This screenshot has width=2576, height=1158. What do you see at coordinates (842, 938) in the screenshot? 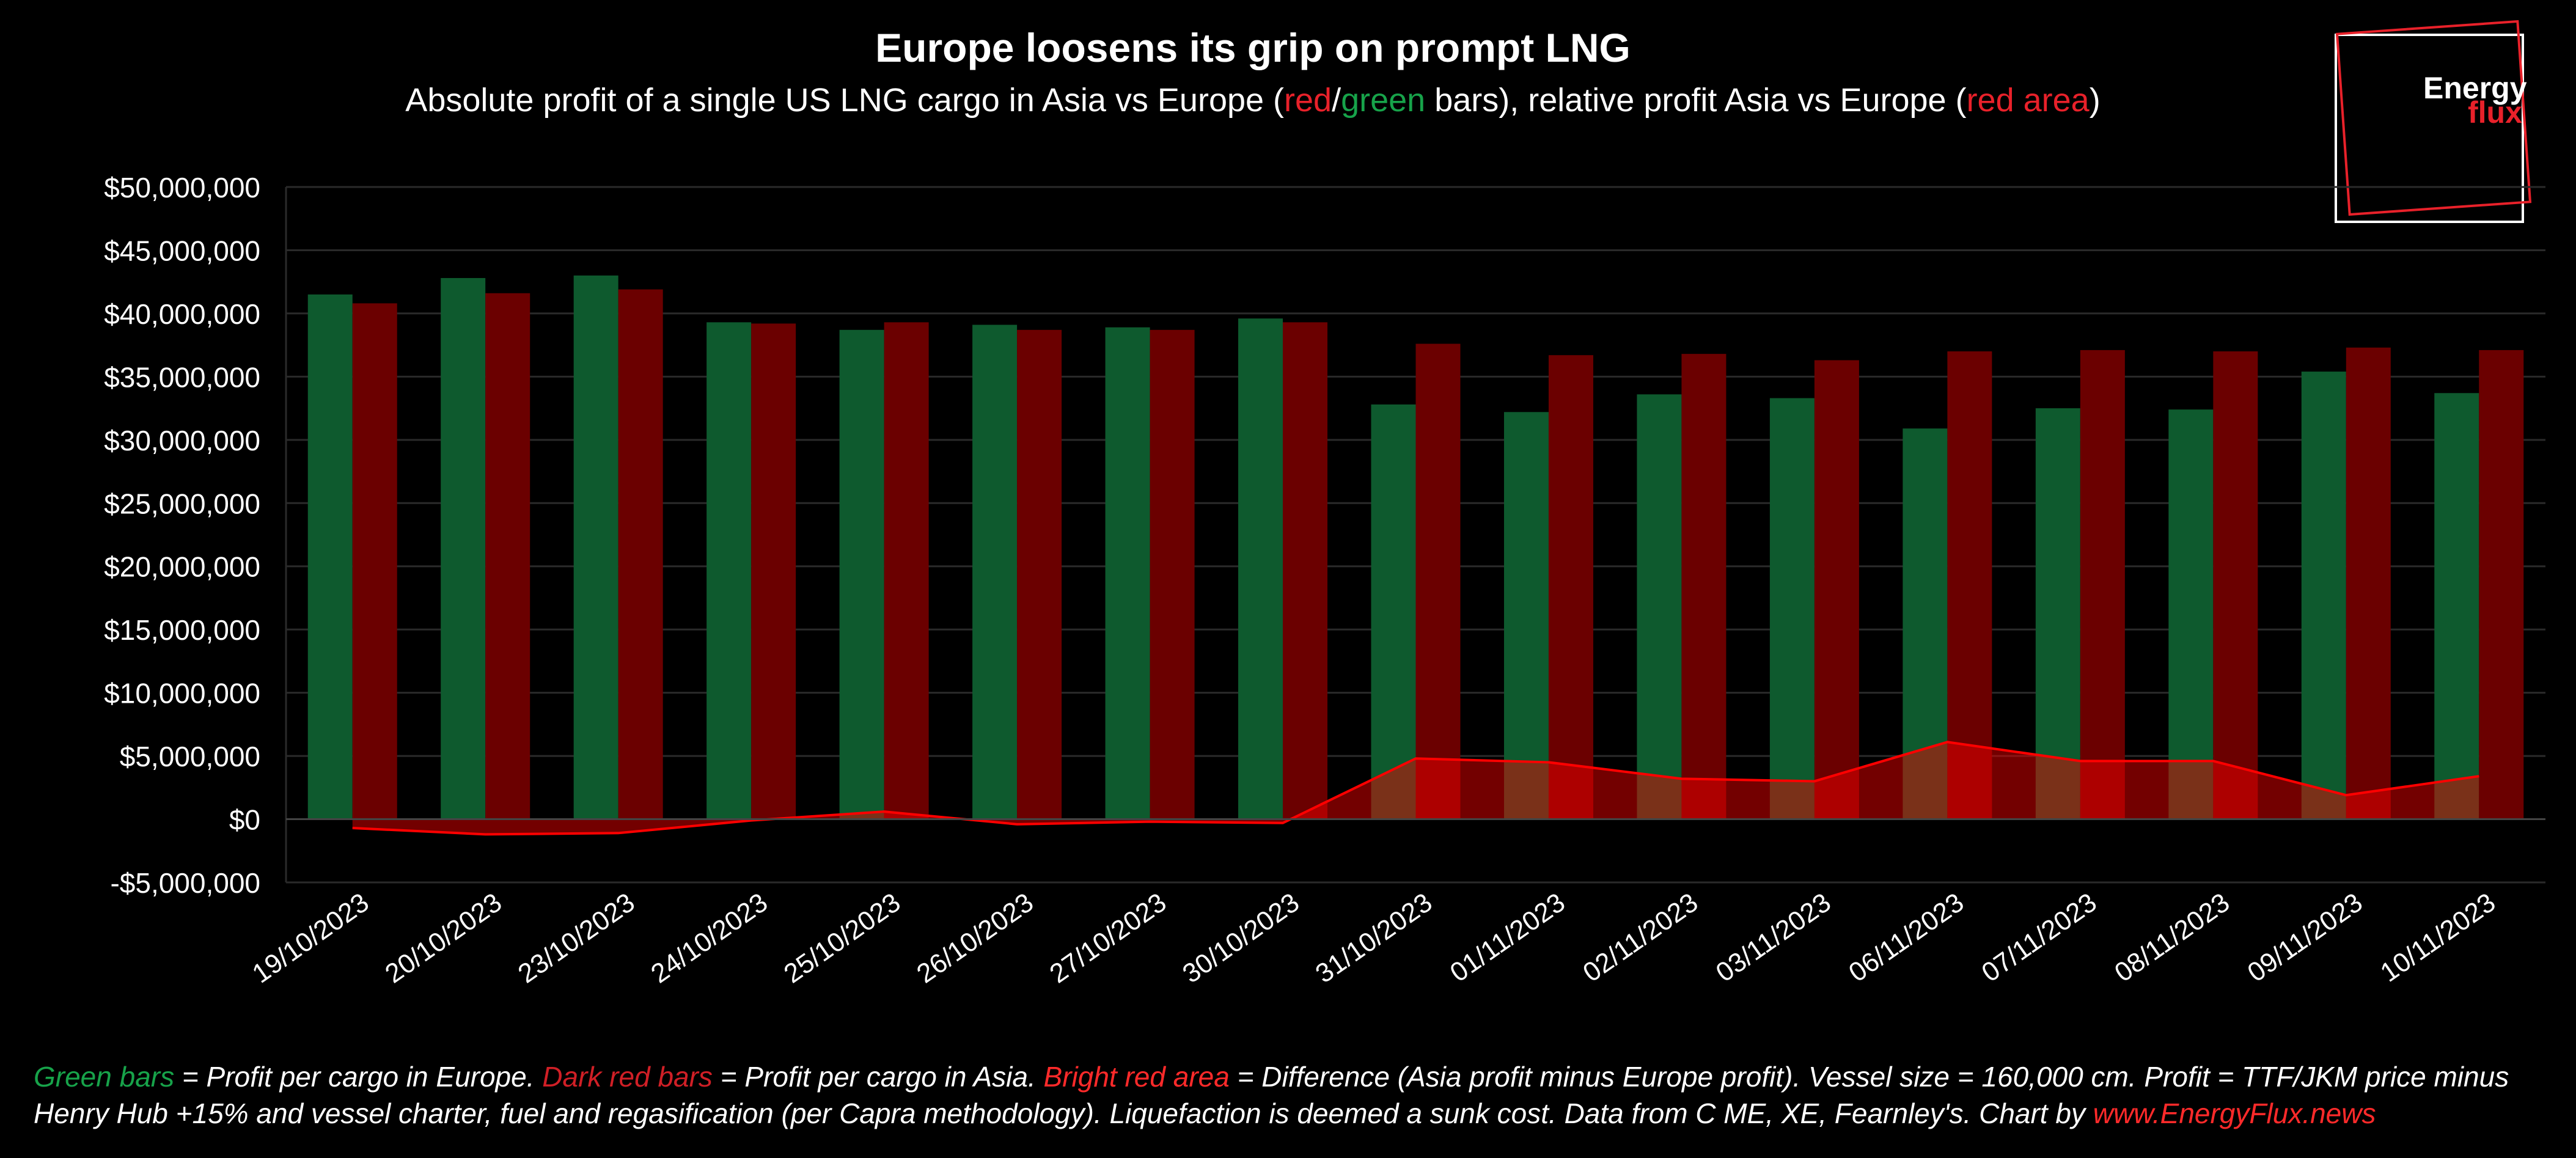
I see `x-tick-label: 25/10/2023` at bounding box center [842, 938].